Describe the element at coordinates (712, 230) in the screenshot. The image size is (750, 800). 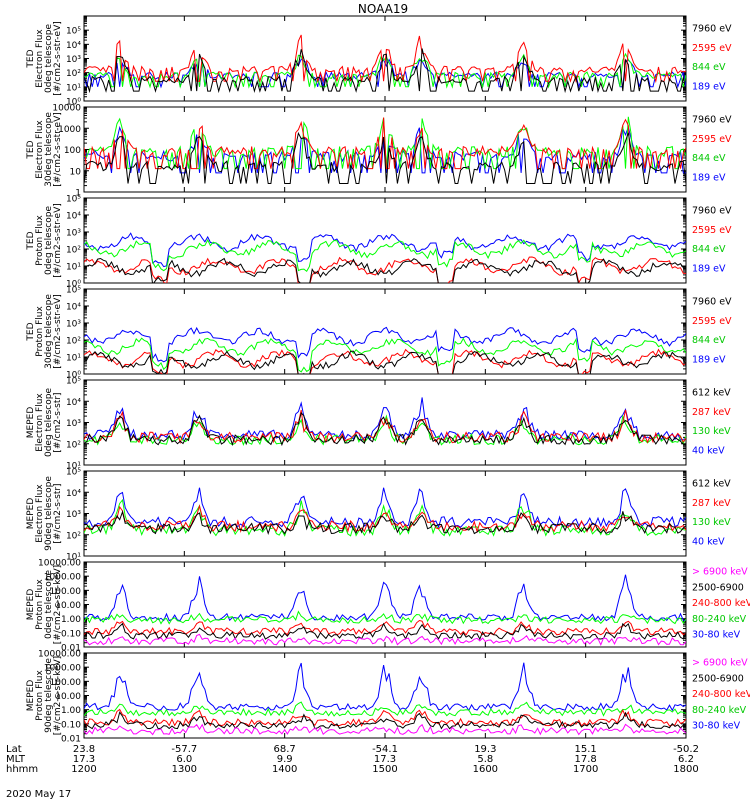
I see `series-label: 2595 eV` at that location.